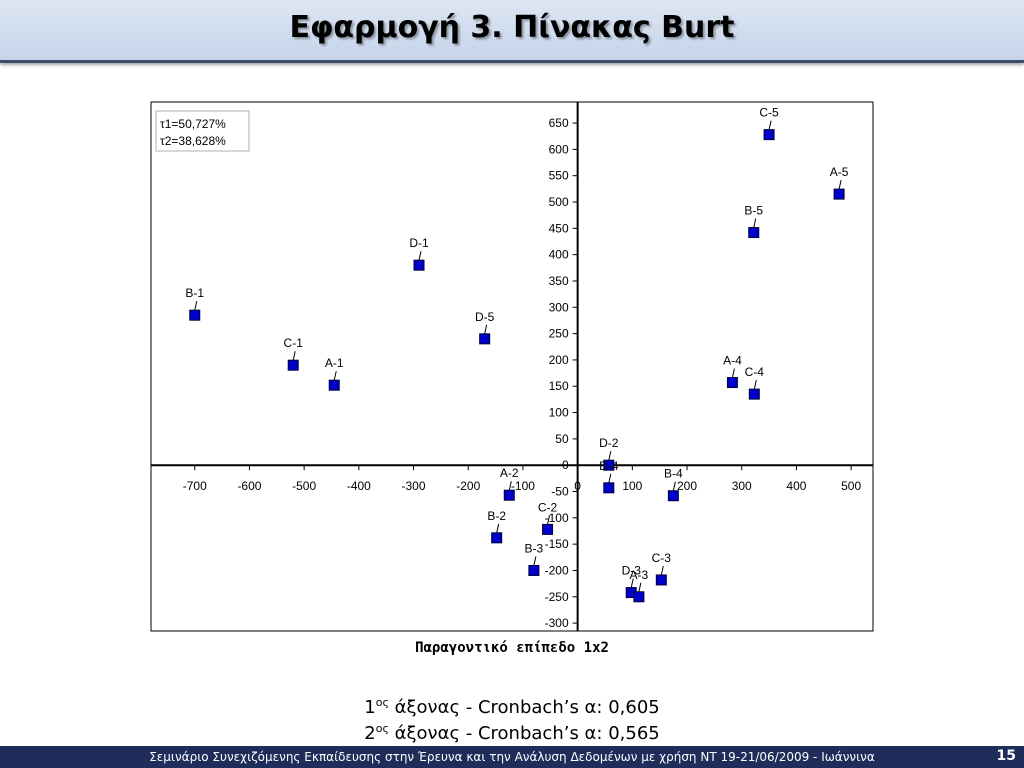 The image size is (1024, 768). What do you see at coordinates (193, 124) in the screenshot?
I see `legend-entry: τ1=50,727%` at bounding box center [193, 124].